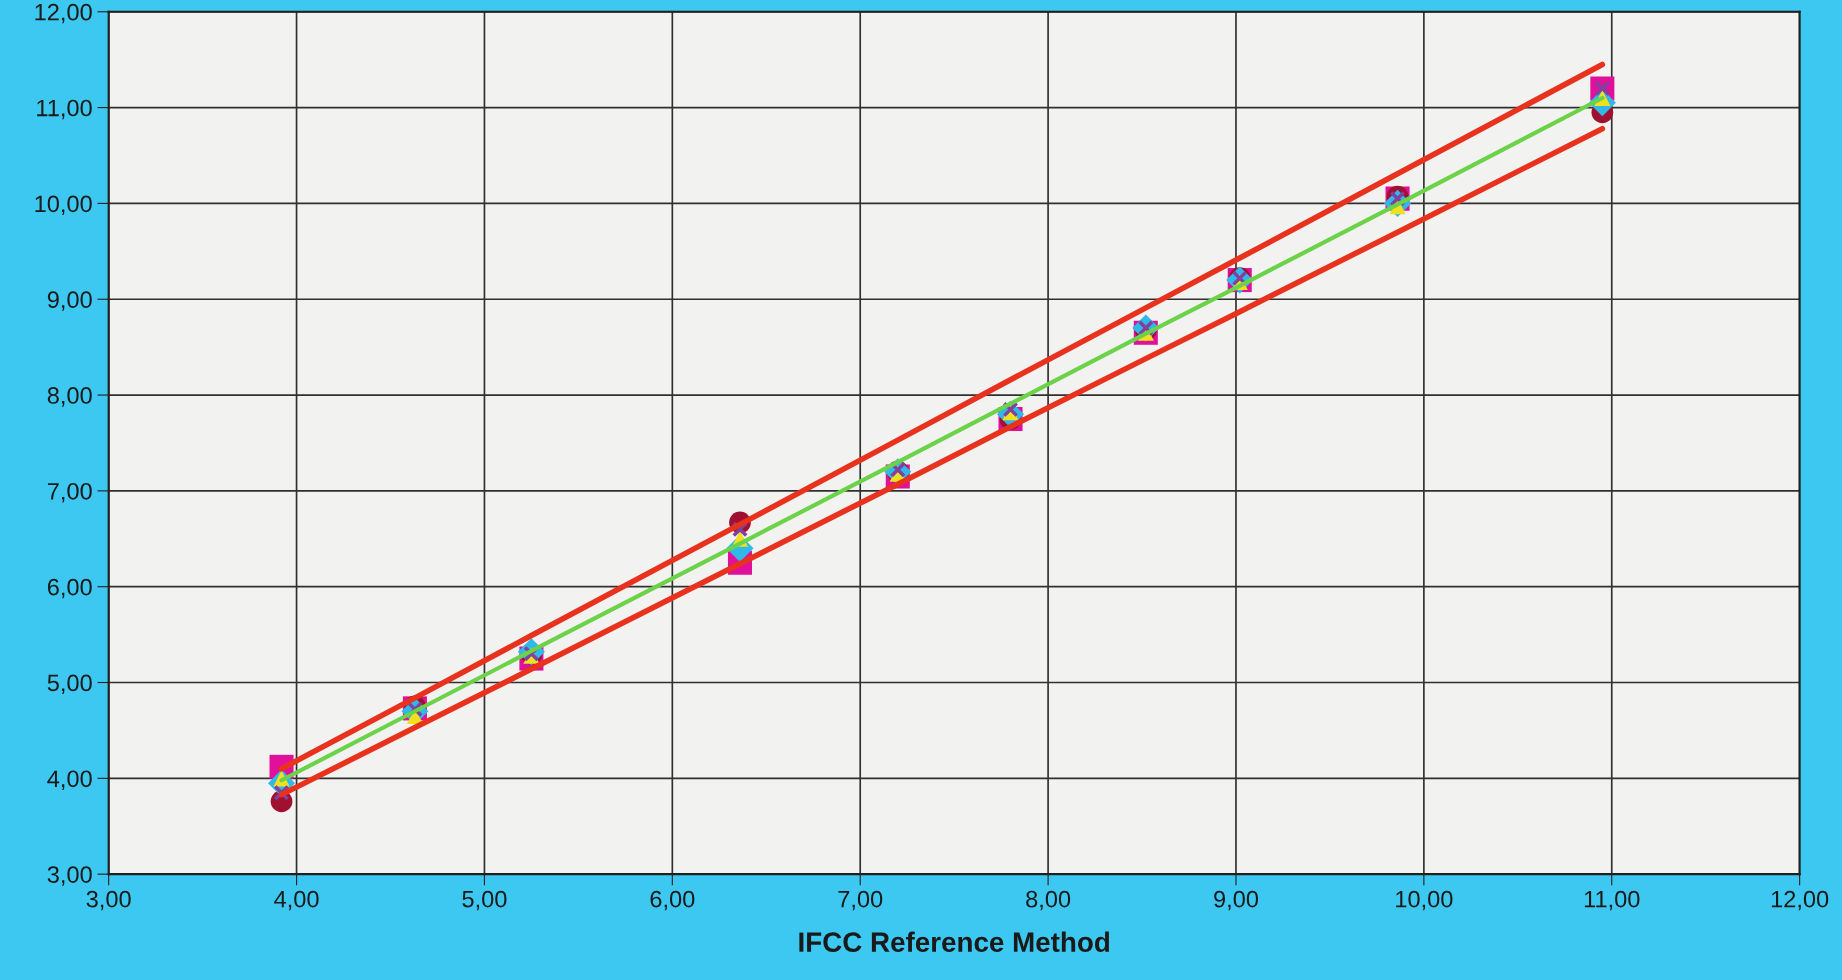  I want to click on x-tick-label: 12,00, so click(1800, 900).